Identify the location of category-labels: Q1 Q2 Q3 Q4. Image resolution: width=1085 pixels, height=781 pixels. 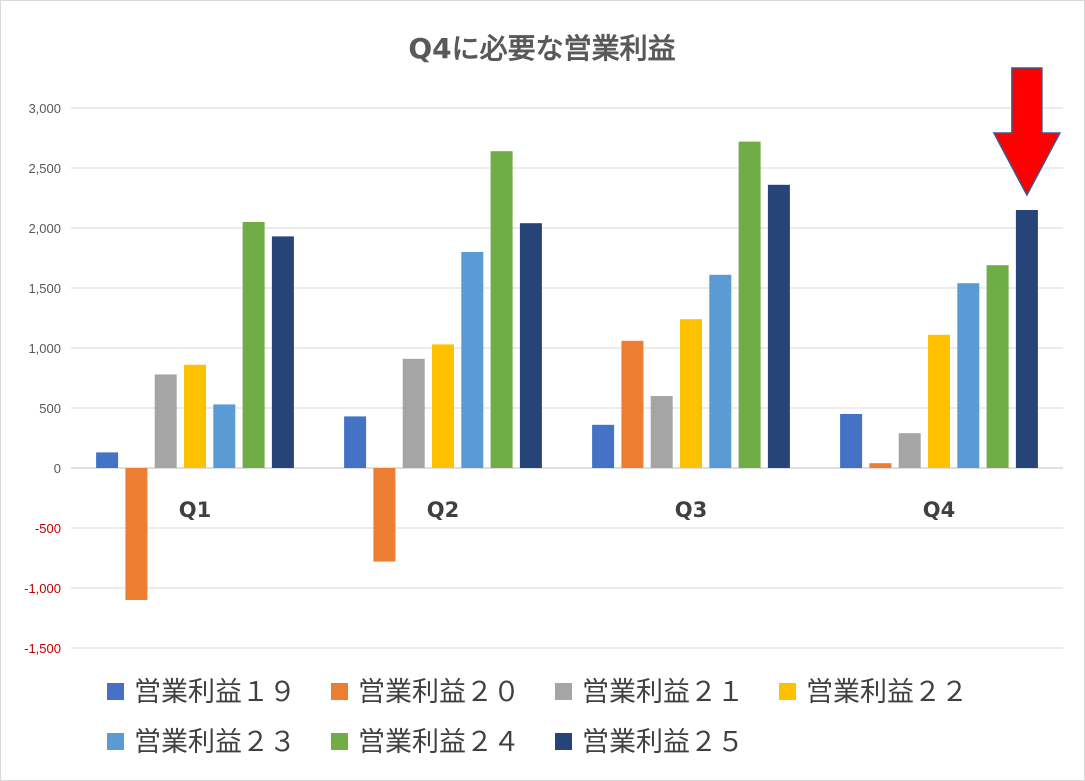
(567, 510).